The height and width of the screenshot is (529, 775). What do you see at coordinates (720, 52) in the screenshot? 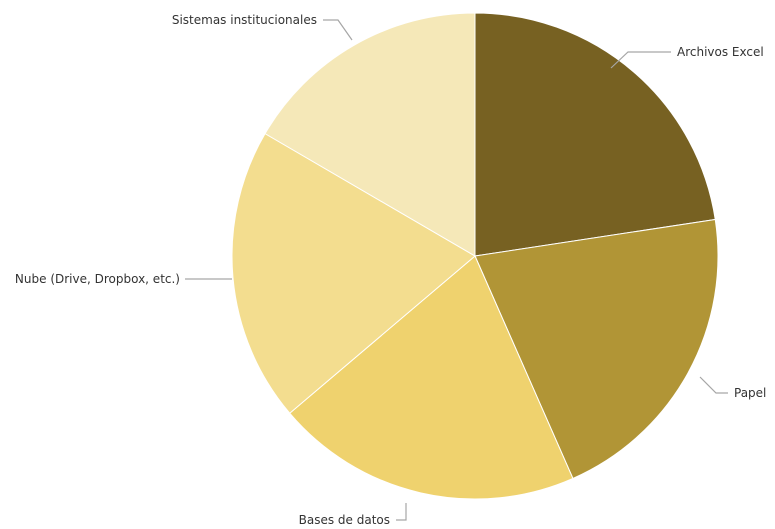
I see `slice-label-archivos-excel: Archivos Excel` at bounding box center [720, 52].